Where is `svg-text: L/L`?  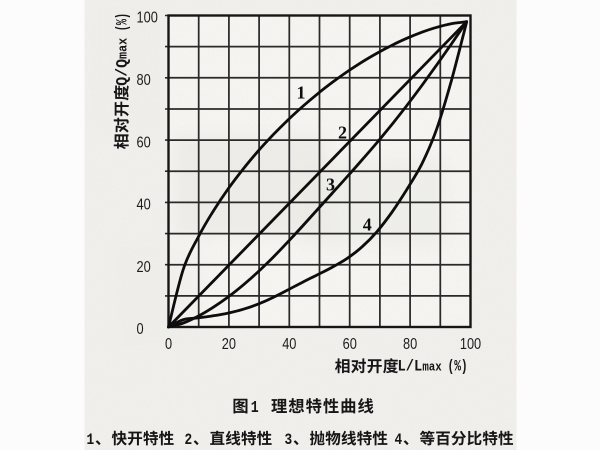
svg-text: L/L is located at coordinates (410, 367).